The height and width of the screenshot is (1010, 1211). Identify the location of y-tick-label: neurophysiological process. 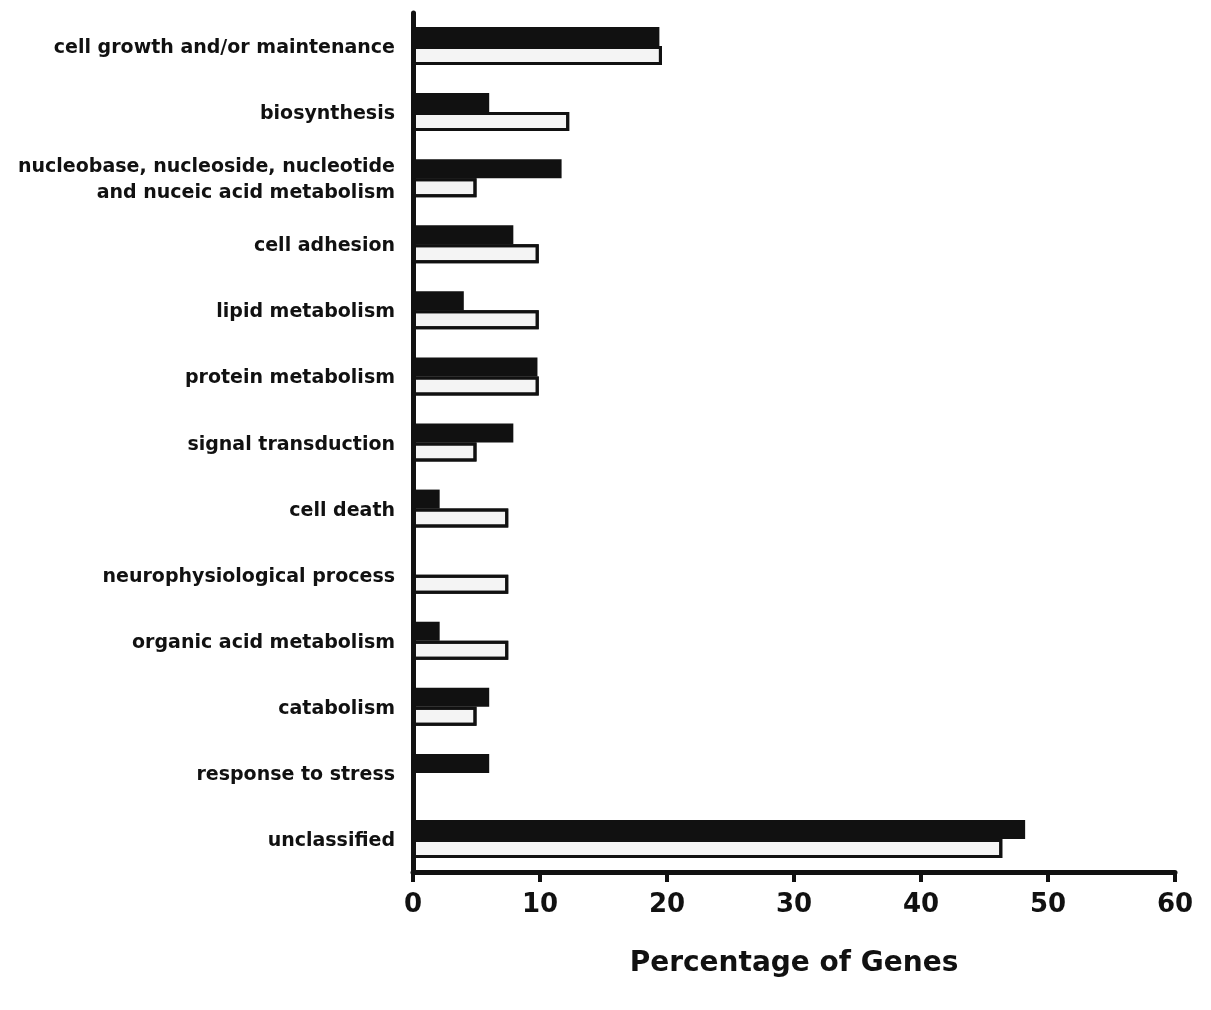
(248, 574).